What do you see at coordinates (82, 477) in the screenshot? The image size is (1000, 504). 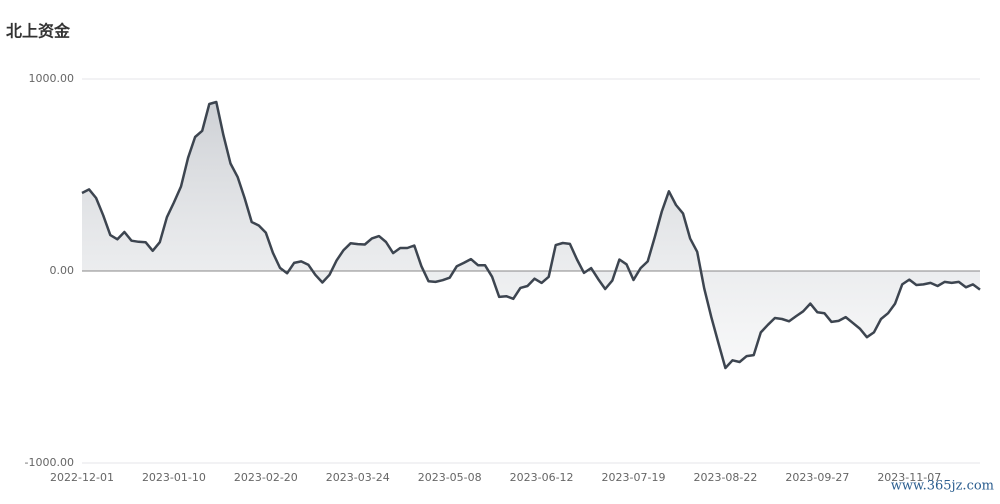 I see `x-tick-label: 2022-12-01` at bounding box center [82, 477].